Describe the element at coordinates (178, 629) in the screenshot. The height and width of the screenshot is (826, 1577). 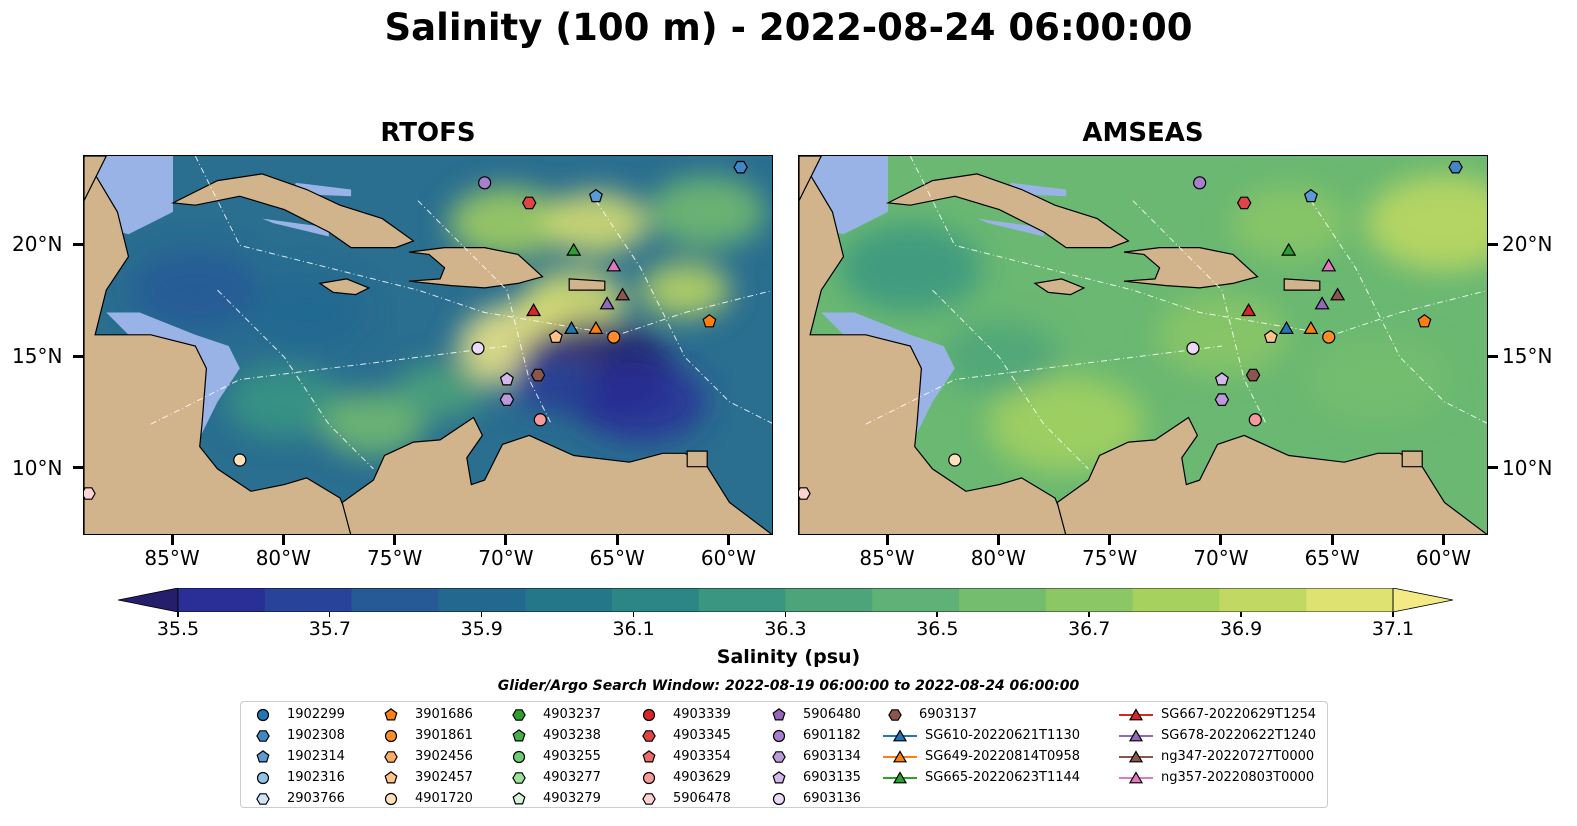
I see `colorbar-tick-label: 35.5` at that location.